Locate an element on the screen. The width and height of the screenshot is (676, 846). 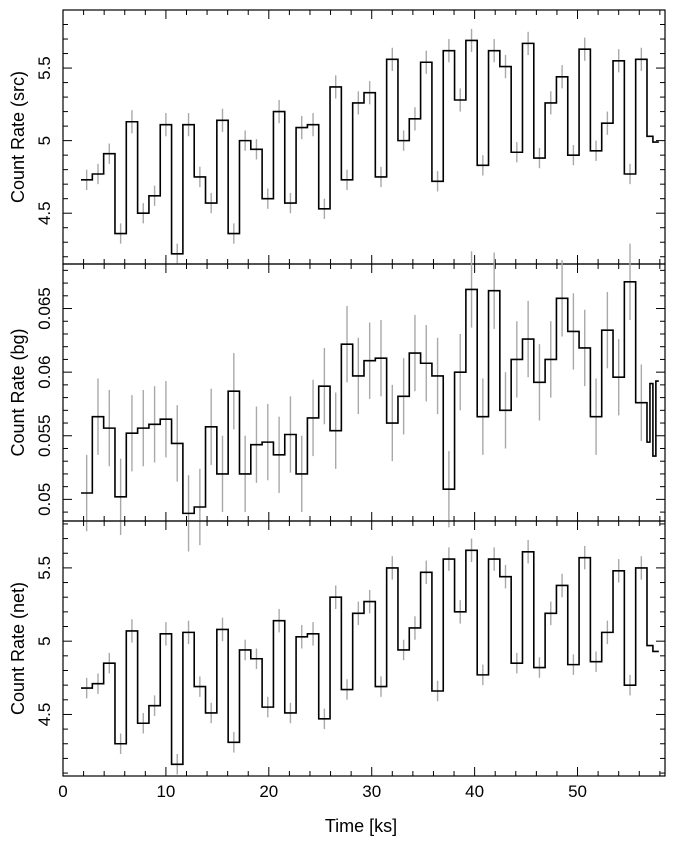
y-tick-label-bg: 0.065 is located at coordinates (44, 308).